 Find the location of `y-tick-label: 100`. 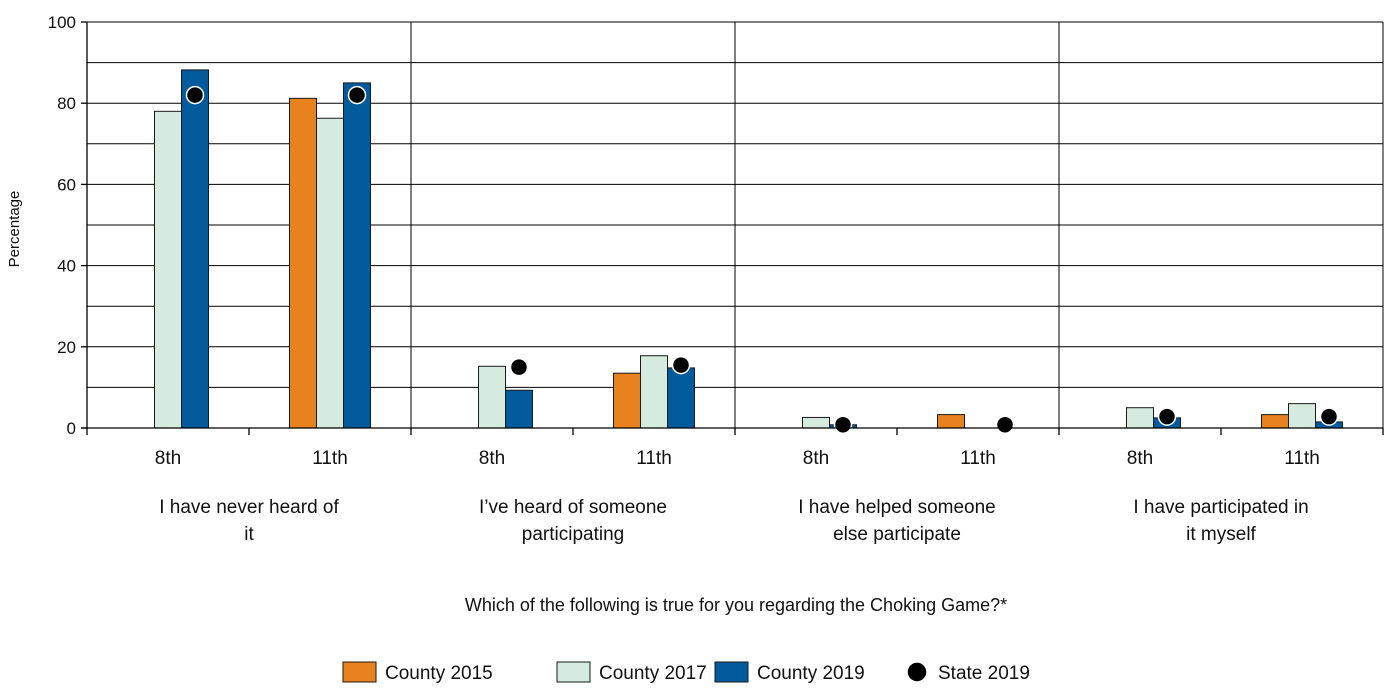

y-tick-label: 100 is located at coordinates (62, 22).